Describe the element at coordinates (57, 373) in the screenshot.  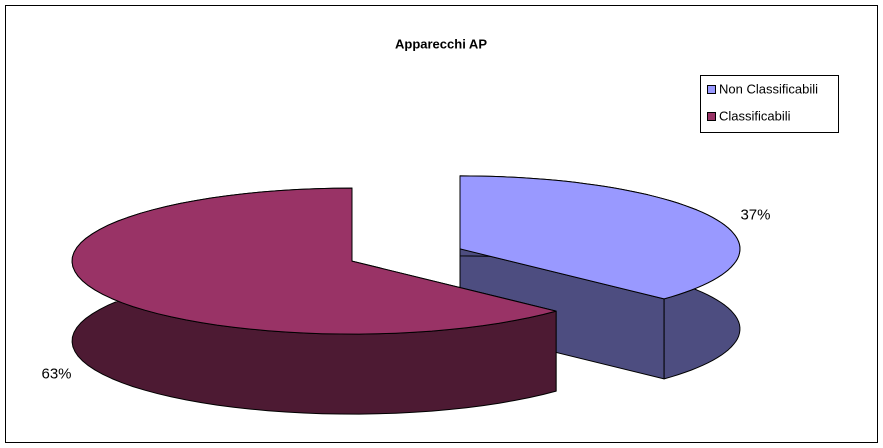
I see `data-label: 63%` at that location.